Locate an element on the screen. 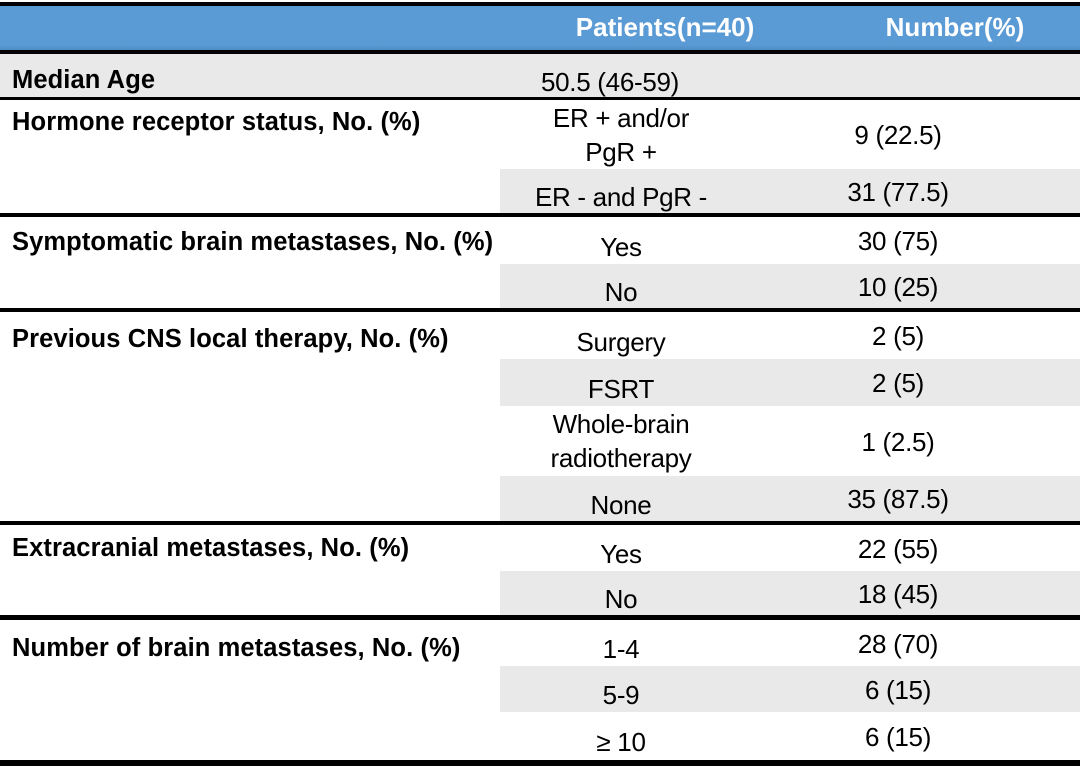 The image size is (1080, 781). value-cell: 1-4 is located at coordinates (621, 643).